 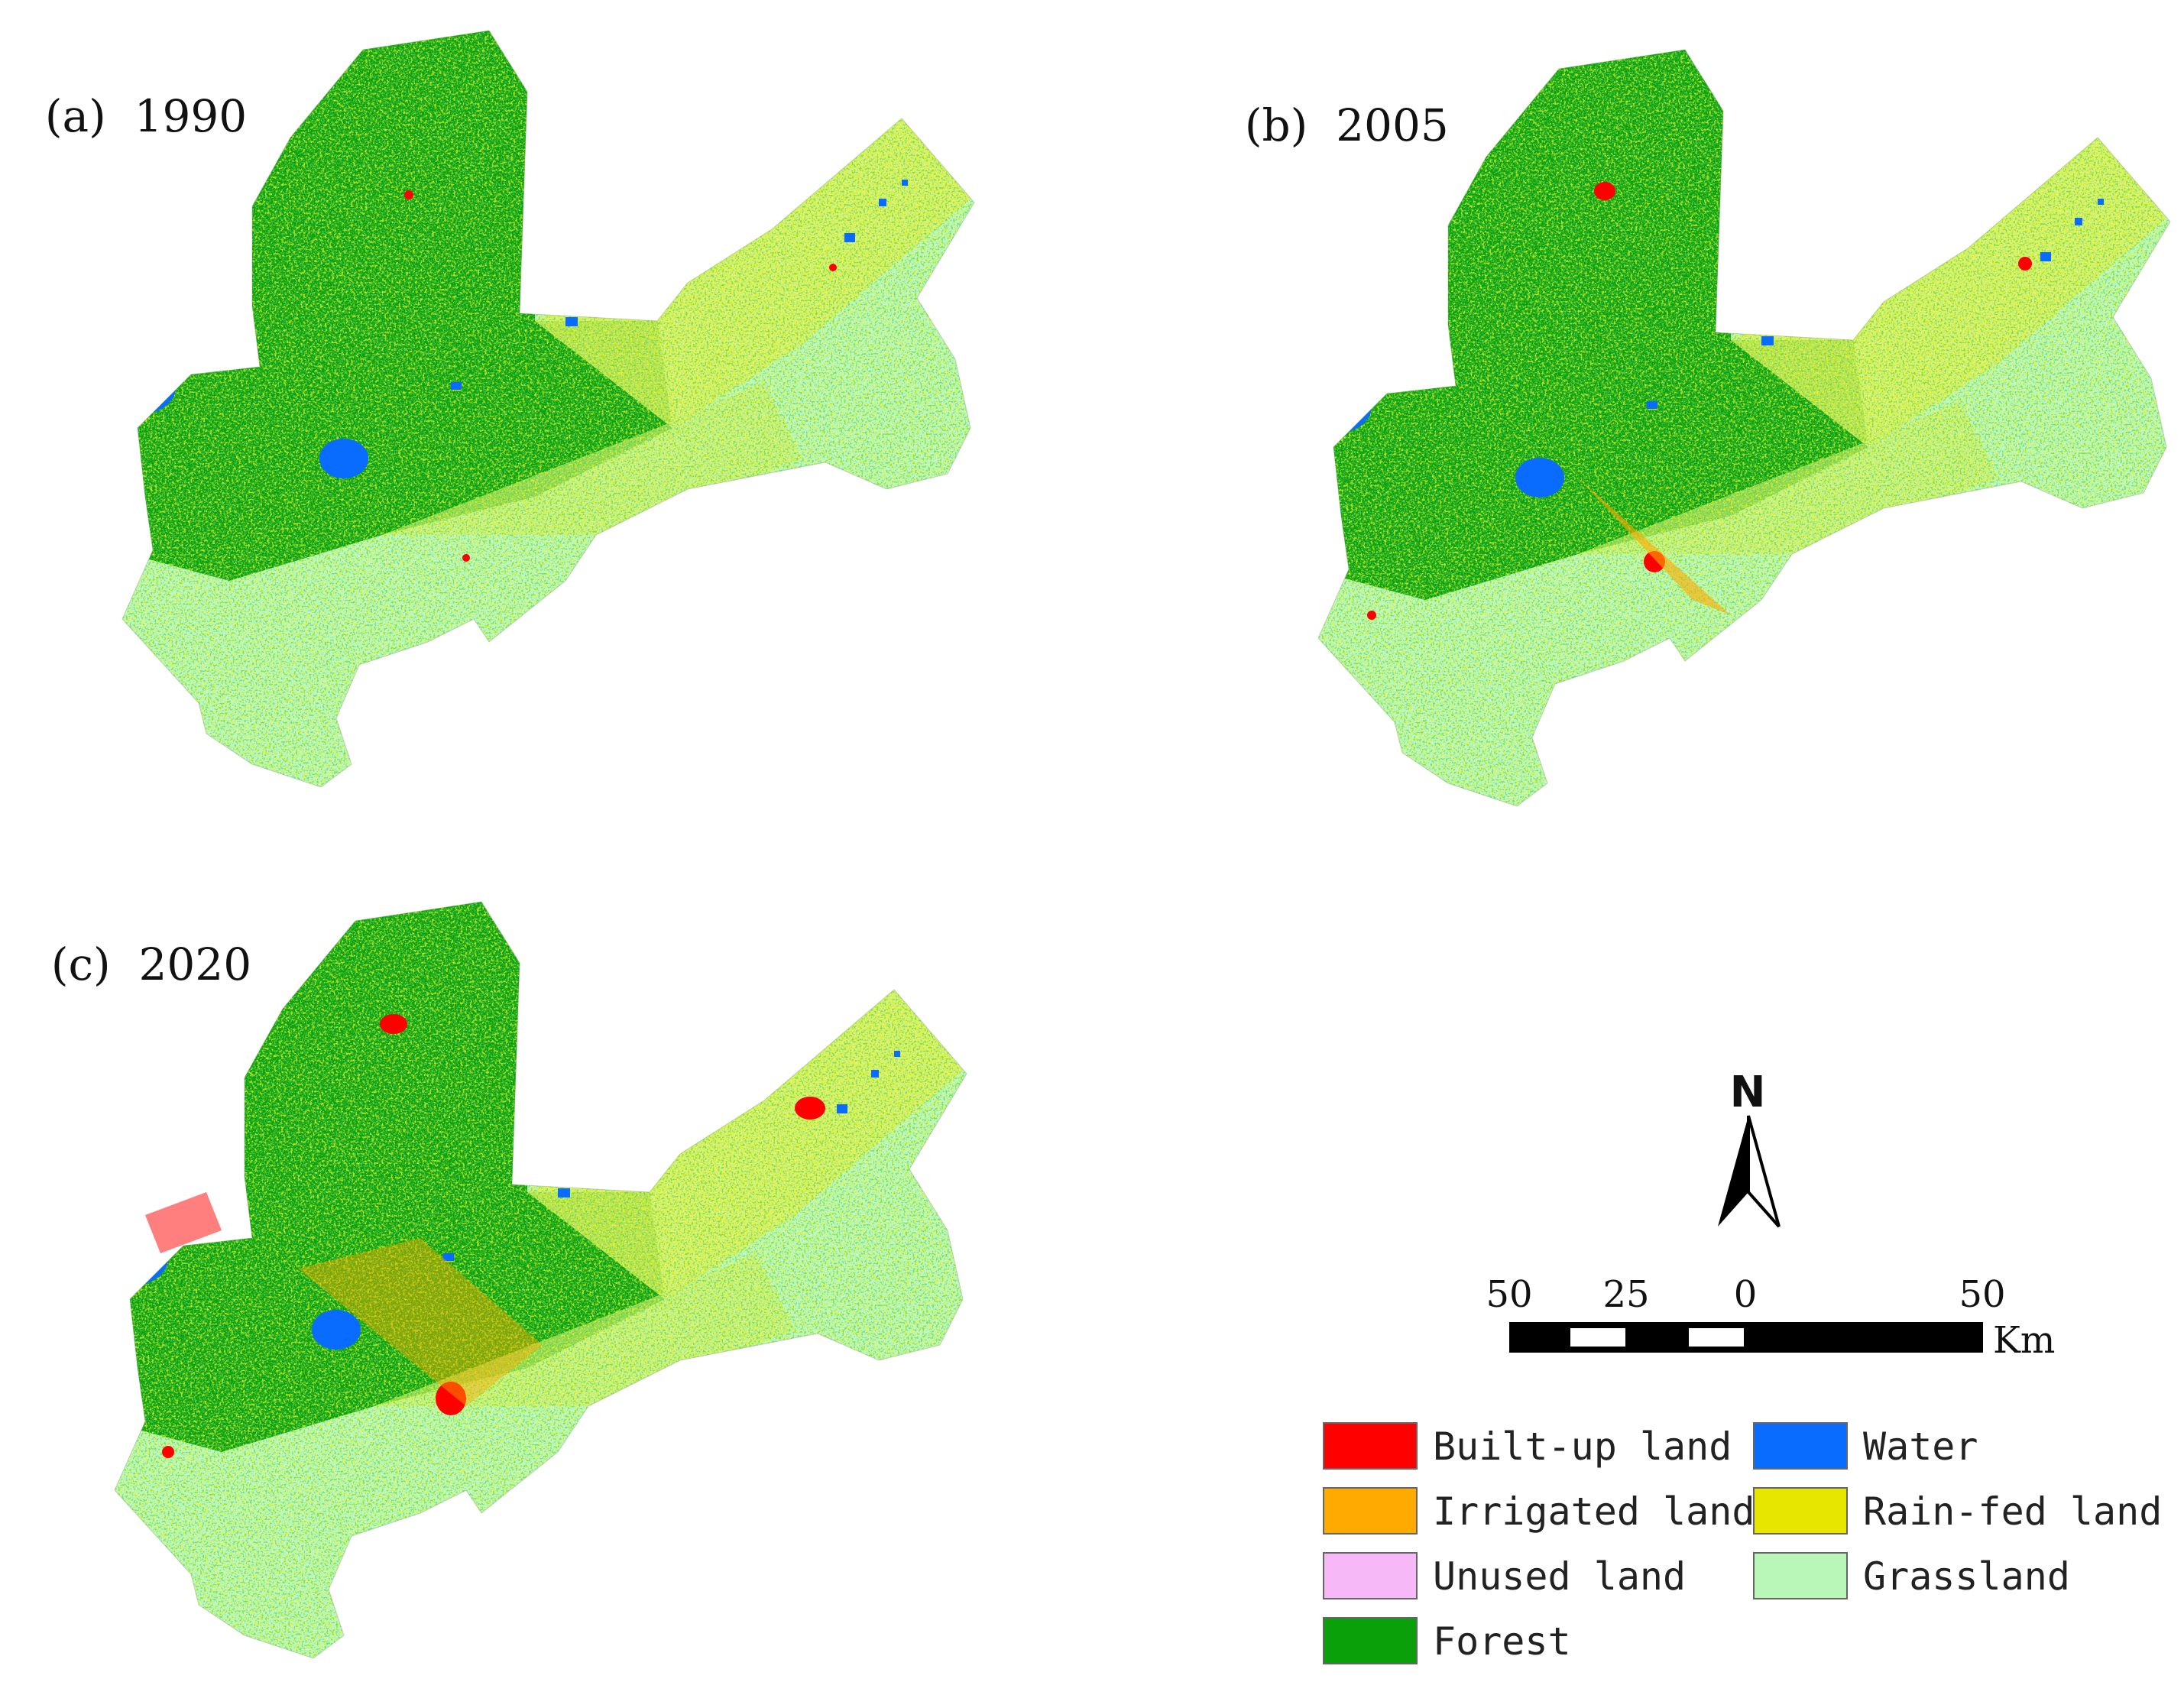 What do you see at coordinates (1370, 1511) in the screenshot?
I see `legend-swatch-irrigated` at bounding box center [1370, 1511].